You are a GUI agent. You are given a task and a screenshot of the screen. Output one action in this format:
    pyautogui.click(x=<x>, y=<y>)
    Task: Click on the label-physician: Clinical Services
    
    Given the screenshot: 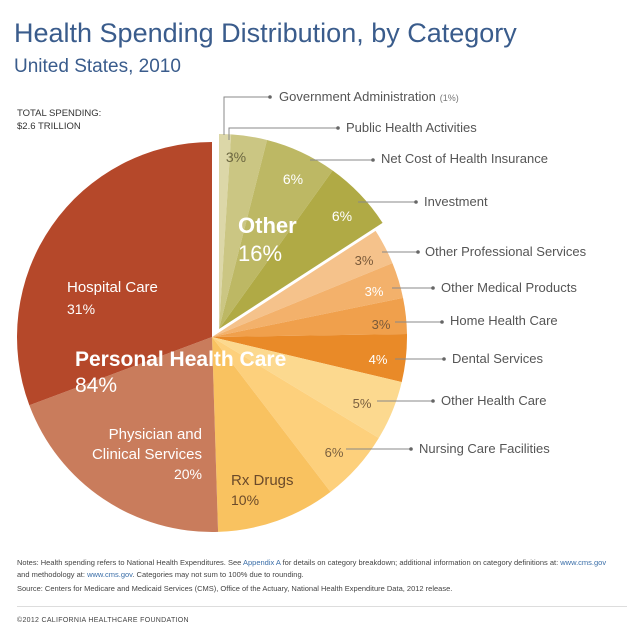 What is the action you would take?
    pyautogui.click(x=147, y=454)
    